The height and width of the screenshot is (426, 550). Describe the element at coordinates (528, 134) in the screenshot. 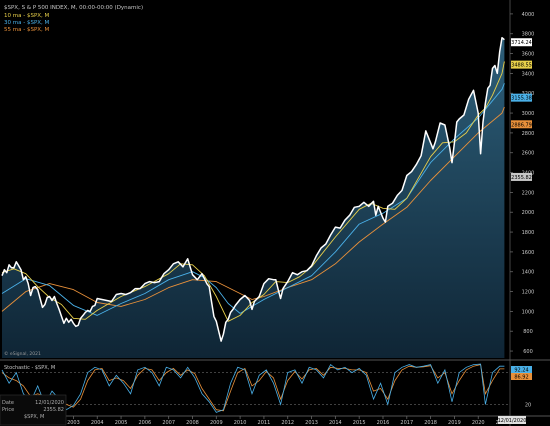

I see `y-tick-label: 2800` at that location.